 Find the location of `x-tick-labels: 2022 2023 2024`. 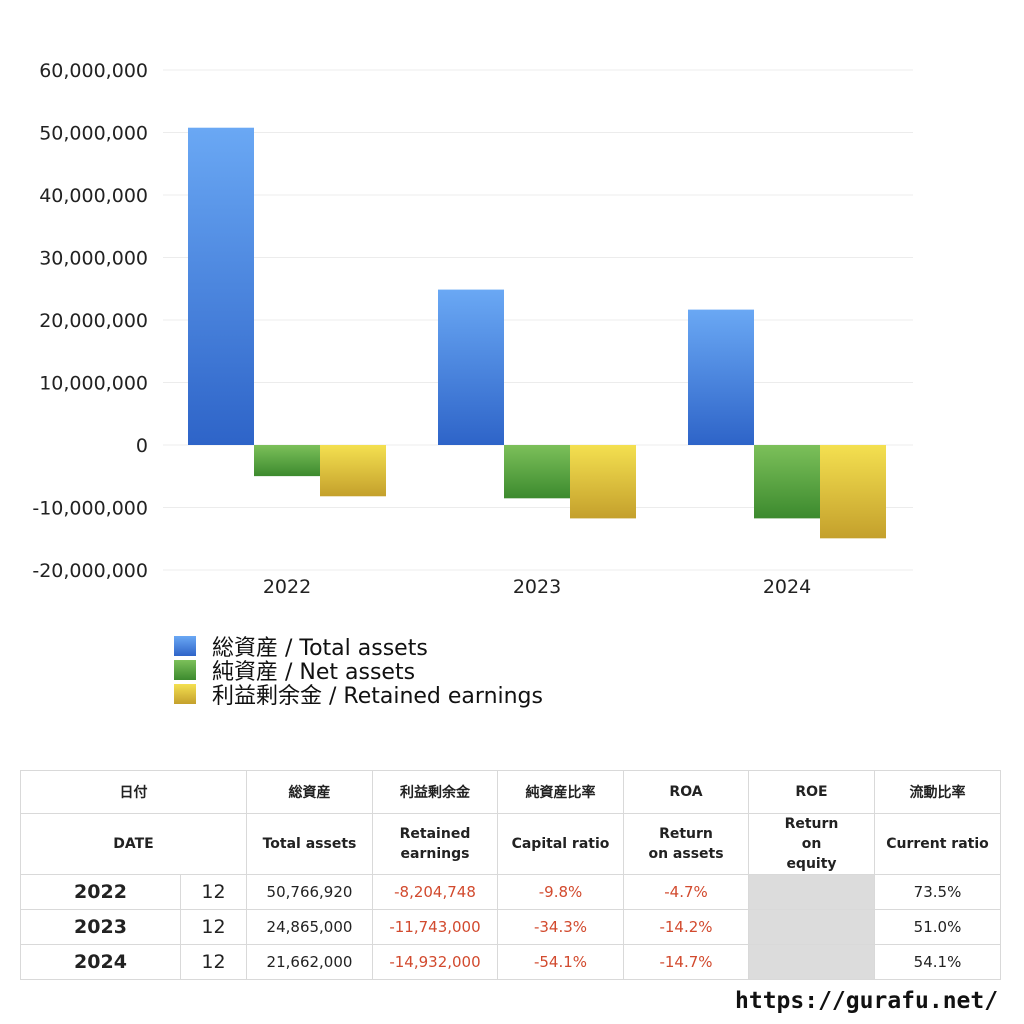

x-tick-labels: 2022 2023 2024 is located at coordinates (537, 587).